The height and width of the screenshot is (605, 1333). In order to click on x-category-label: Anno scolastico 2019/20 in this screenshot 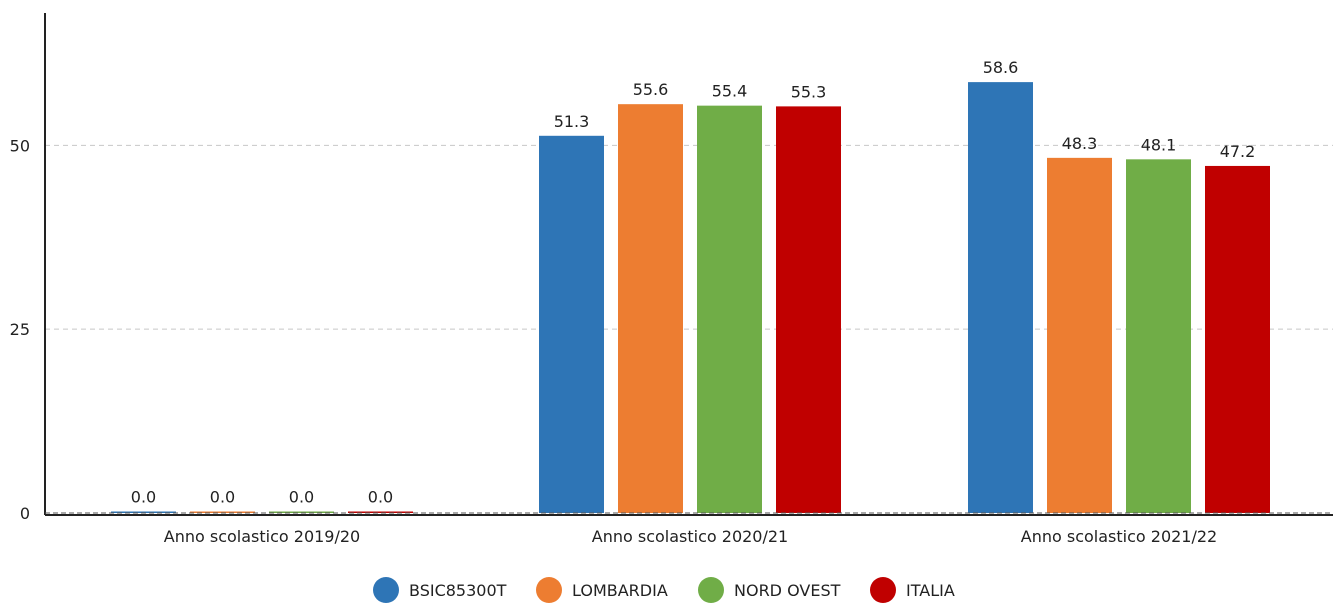, I will do `click(262, 536)`.